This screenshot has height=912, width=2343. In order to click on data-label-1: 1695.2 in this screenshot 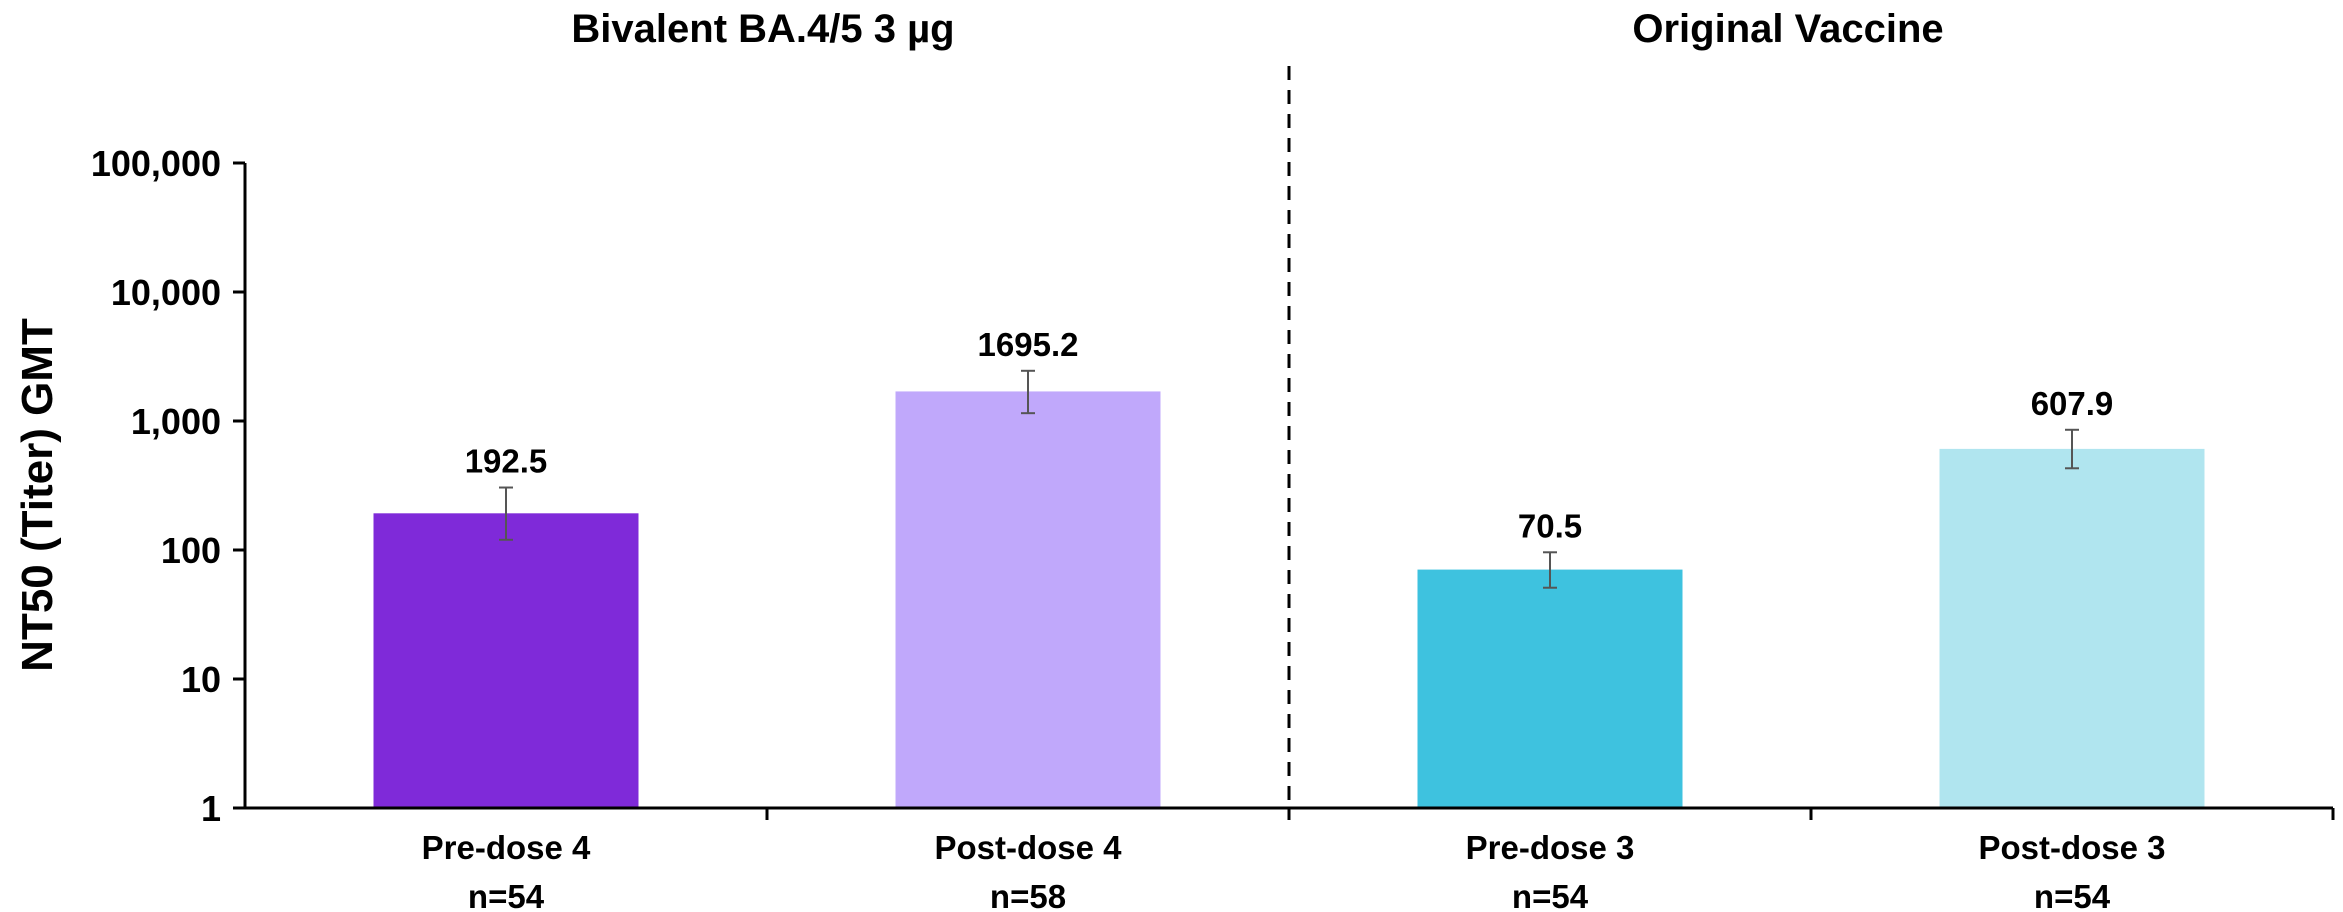, I will do `click(1028, 344)`.